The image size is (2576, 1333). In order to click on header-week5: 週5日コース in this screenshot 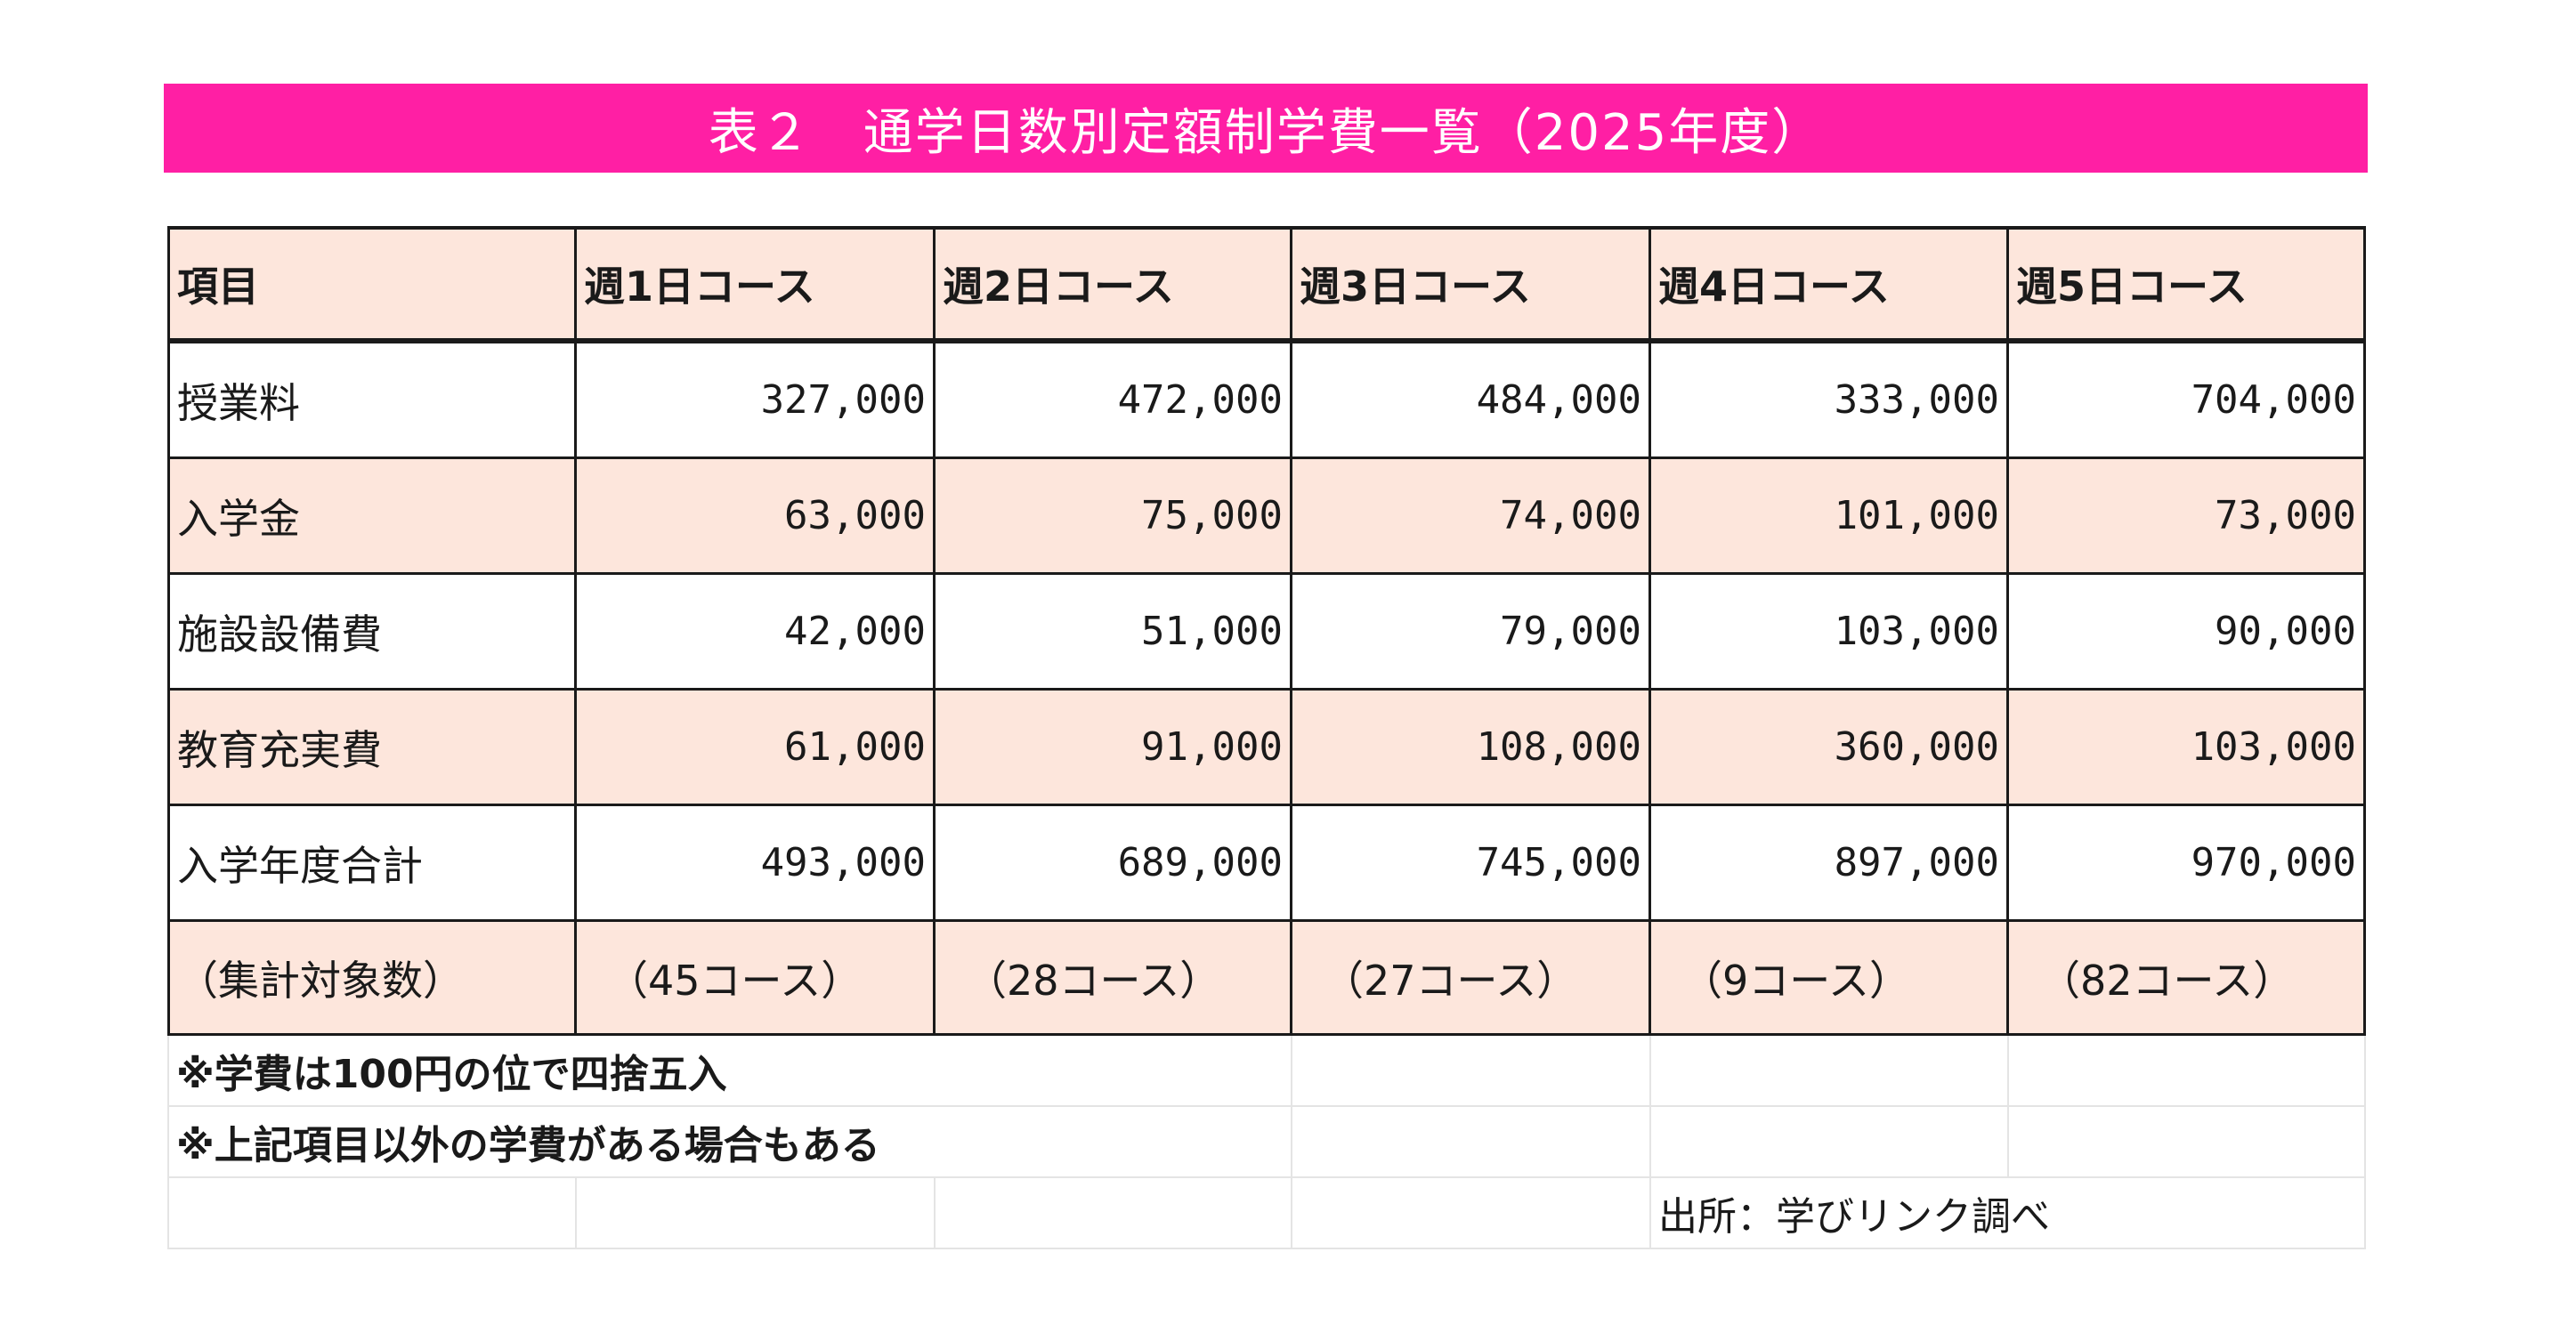, I will do `click(2188, 284)`.